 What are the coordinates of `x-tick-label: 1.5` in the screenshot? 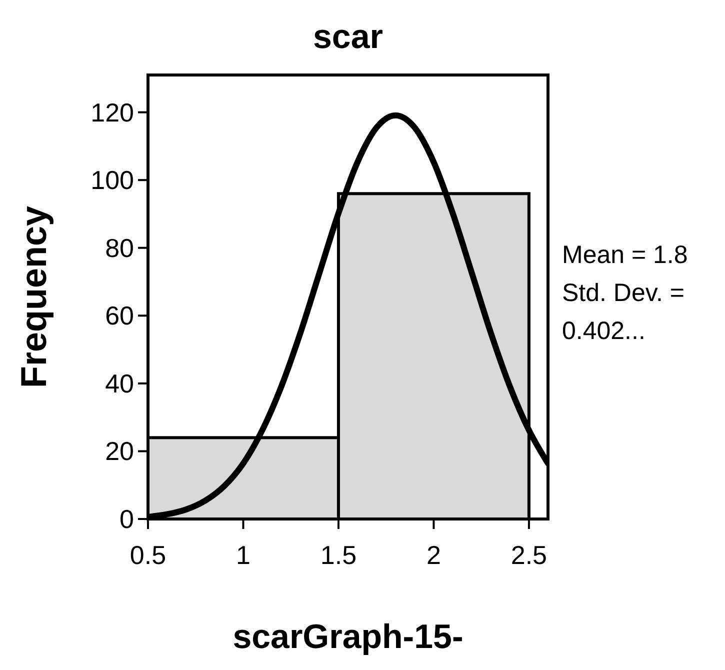 It's located at (338, 555).